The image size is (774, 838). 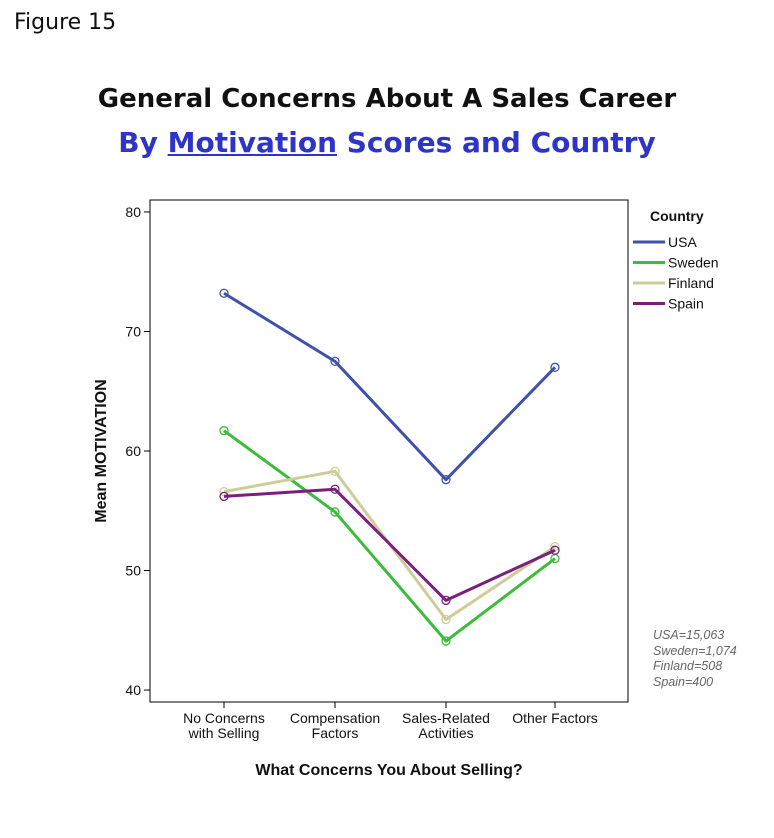 What do you see at coordinates (65, 22) in the screenshot?
I see `figure-label: Figure 15` at bounding box center [65, 22].